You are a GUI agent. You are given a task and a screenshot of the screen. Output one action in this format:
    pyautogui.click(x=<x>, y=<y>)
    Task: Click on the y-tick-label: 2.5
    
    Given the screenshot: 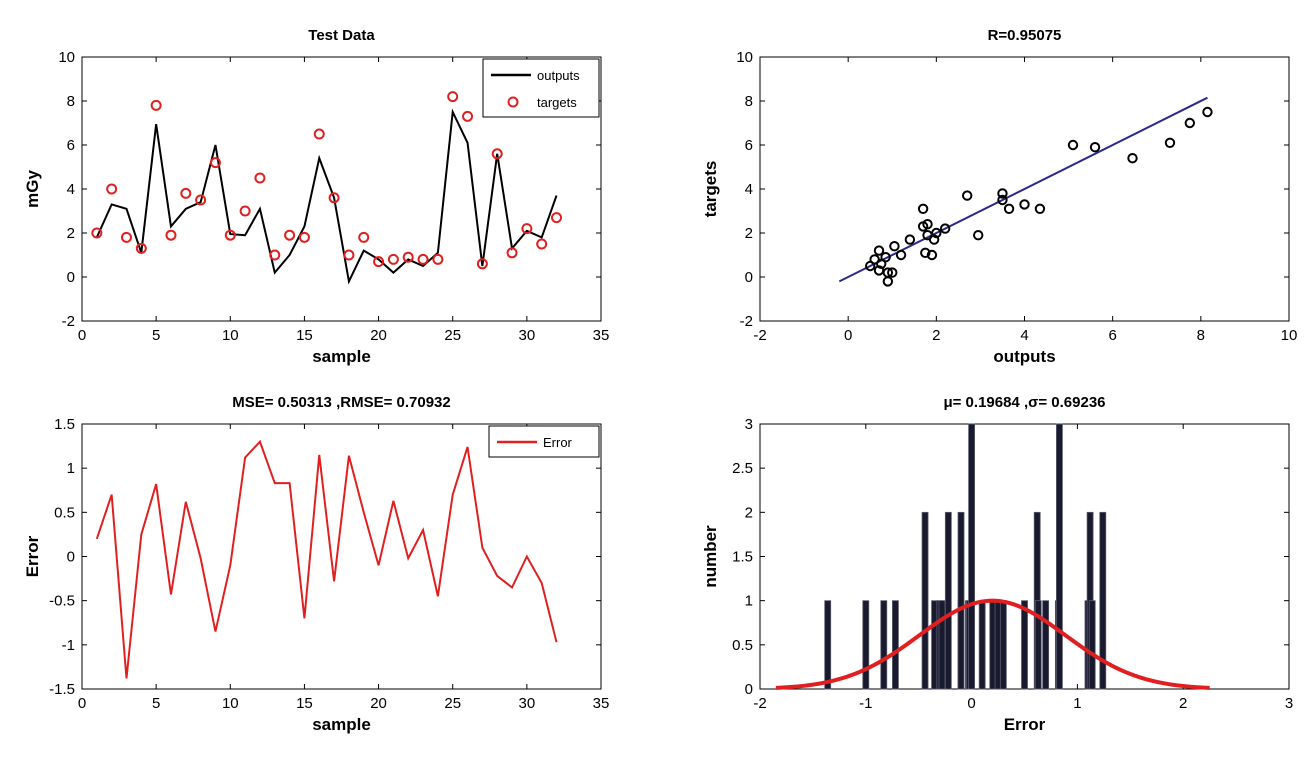 What is the action you would take?
    pyautogui.click(x=742, y=468)
    